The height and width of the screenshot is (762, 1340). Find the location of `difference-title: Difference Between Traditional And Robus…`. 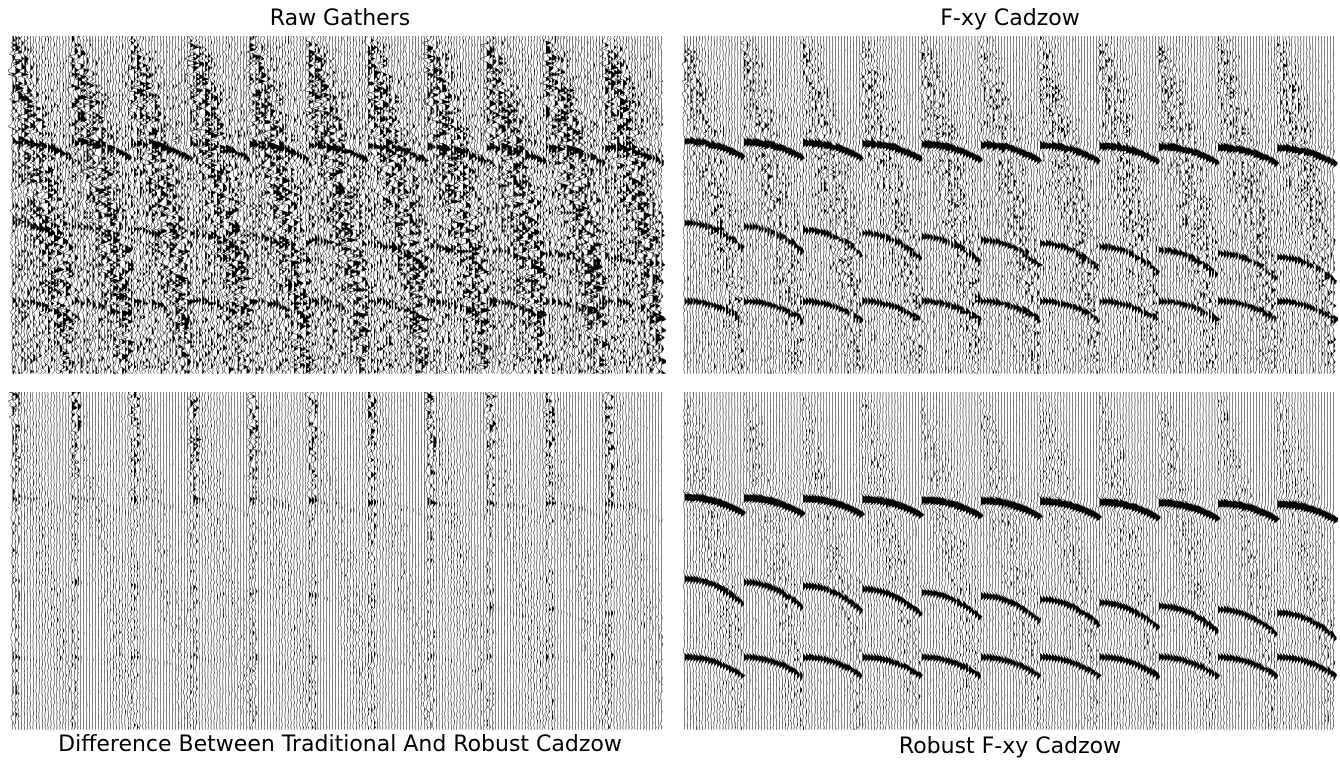

difference-title: Difference Between Traditional And Robus… is located at coordinates (340, 745).